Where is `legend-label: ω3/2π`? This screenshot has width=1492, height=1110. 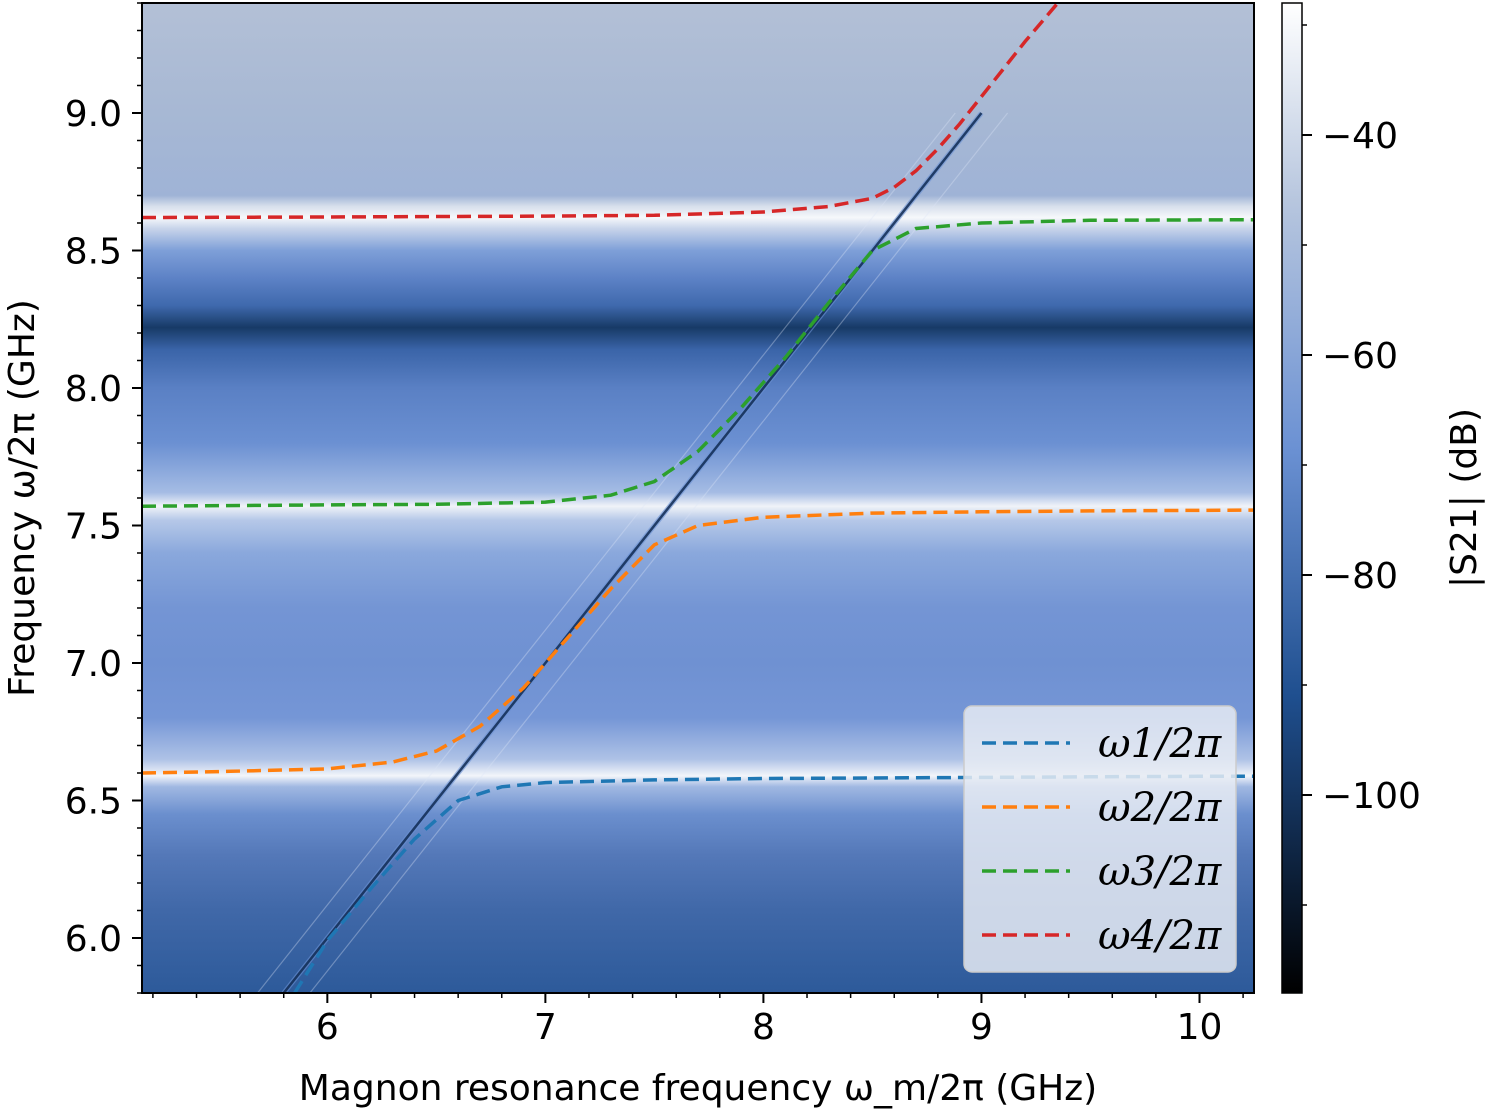 legend-label: ω3/2π is located at coordinates (1160, 872).